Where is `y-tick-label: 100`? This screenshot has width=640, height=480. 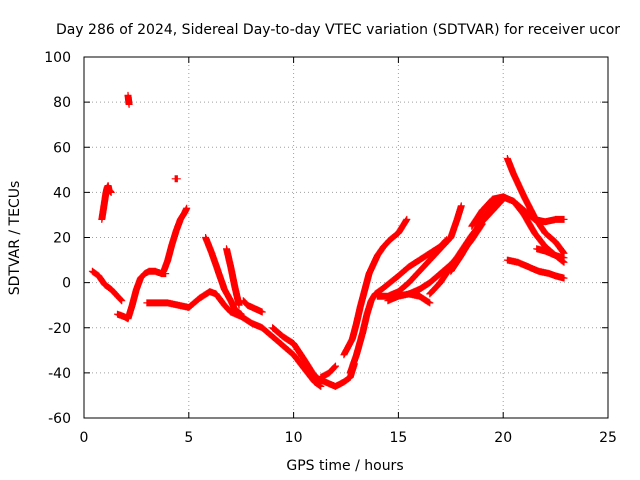 y-tick-label: 100 is located at coordinates (57, 58).